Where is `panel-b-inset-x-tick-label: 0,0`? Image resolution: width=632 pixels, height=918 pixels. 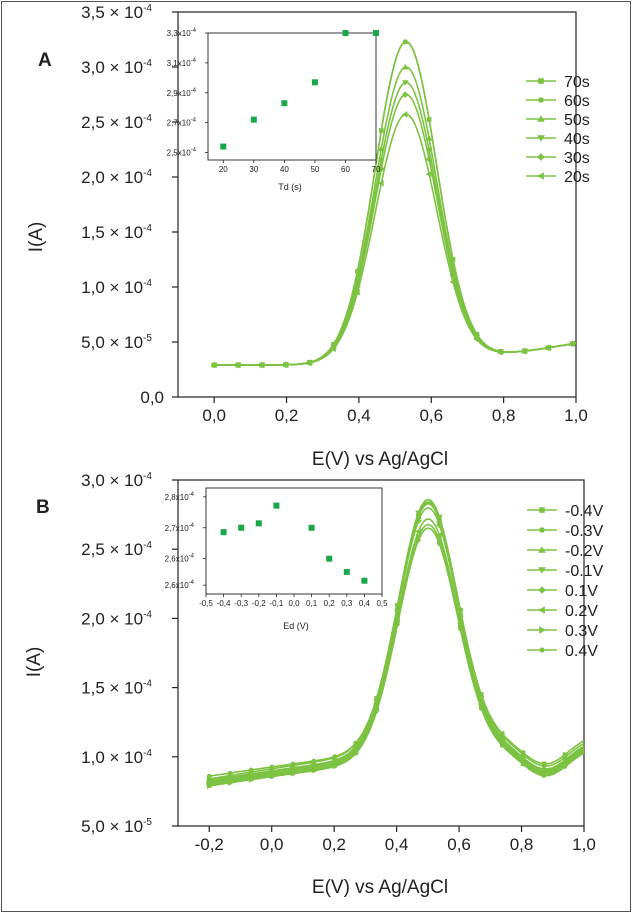 panel-b-inset-x-tick-label: 0,0 is located at coordinates (294, 603).